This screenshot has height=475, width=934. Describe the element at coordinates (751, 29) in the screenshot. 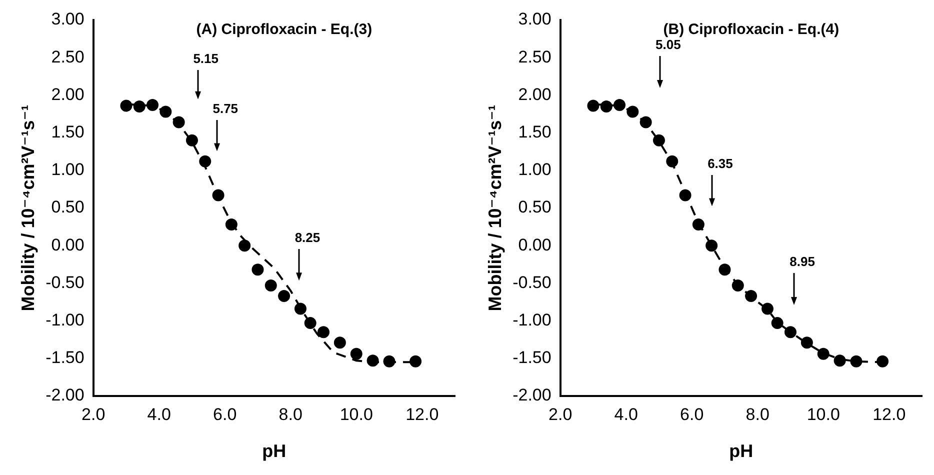

I see `chart-title: (B) Ciprofloxacin - Eq.(4)` at that location.